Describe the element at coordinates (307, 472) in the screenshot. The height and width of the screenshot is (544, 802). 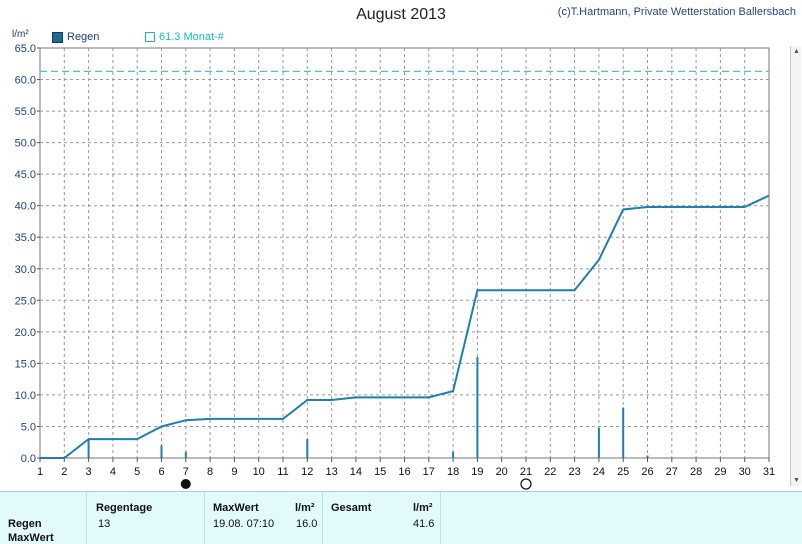
I see `x-tick-label: 12` at that location.